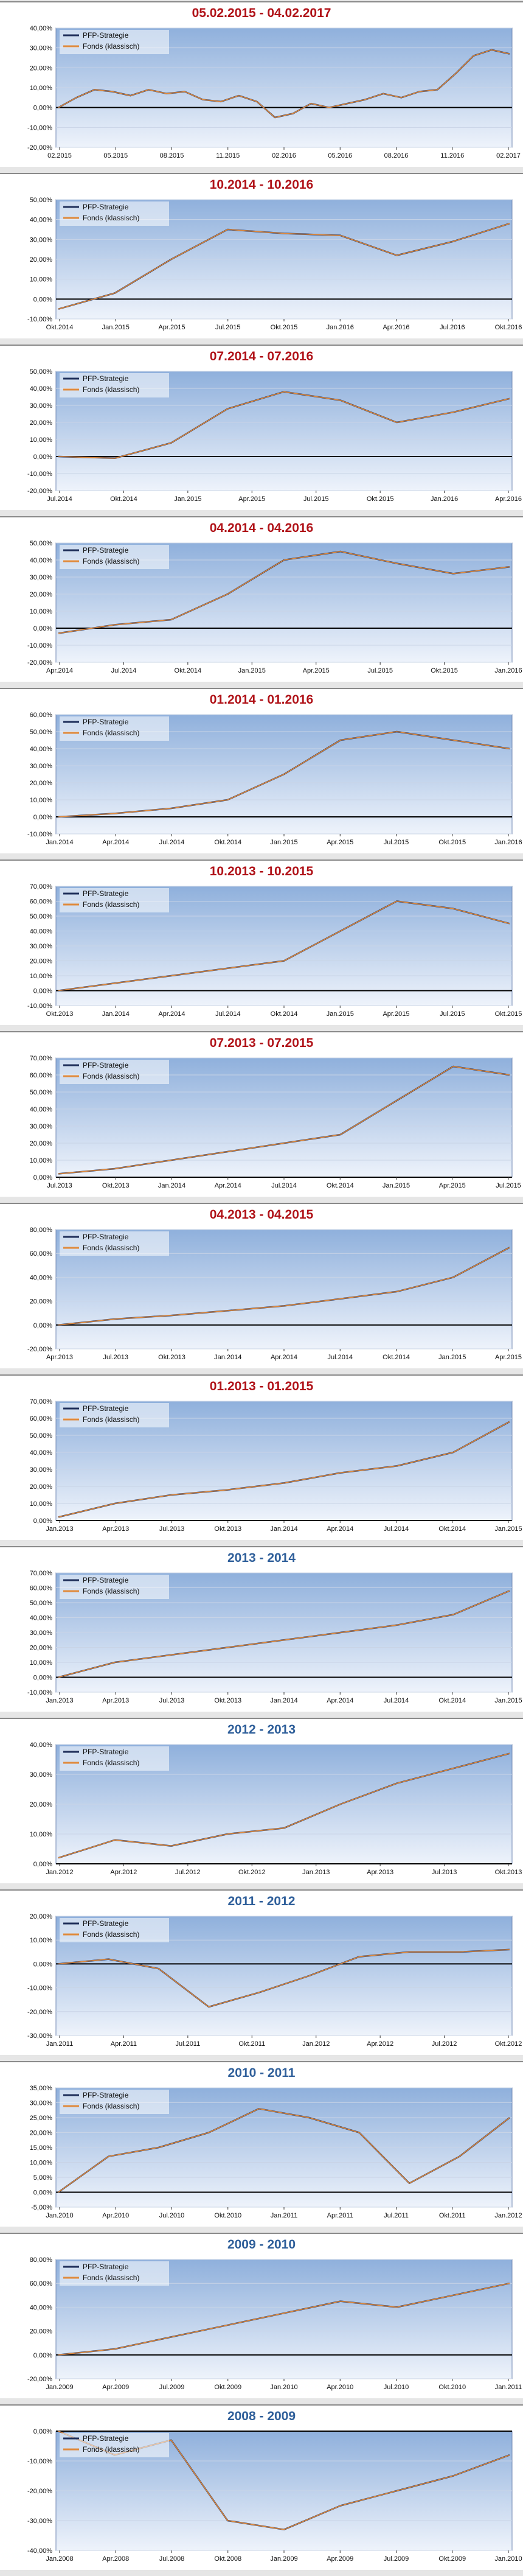 The width and height of the screenshot is (523, 2576). Describe the element at coordinates (380, 1873) in the screenshot. I see `x-tick-label: Apr.2013` at that location.